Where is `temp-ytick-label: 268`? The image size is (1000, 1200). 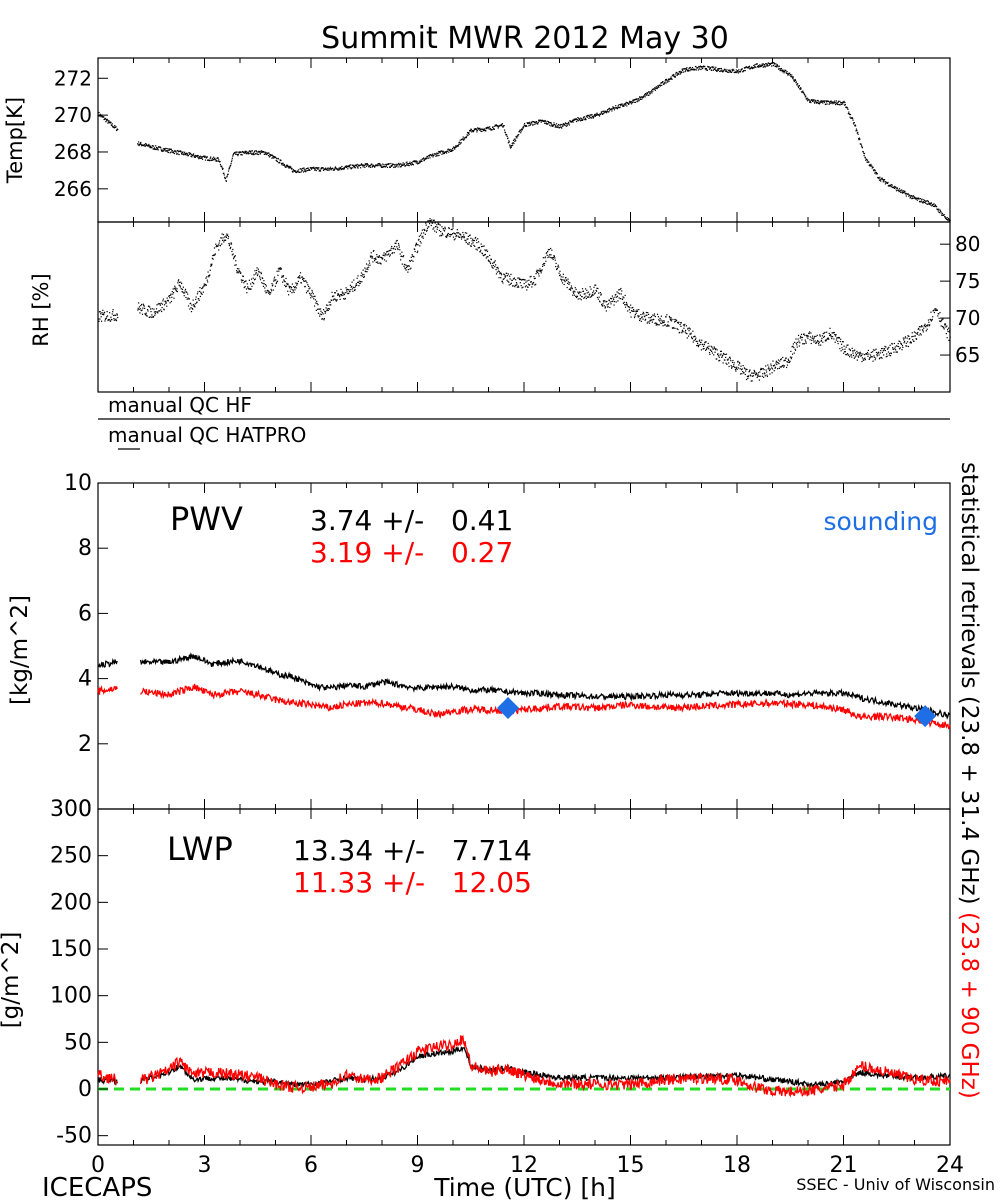
temp-ytick-label: 268 is located at coordinates (73, 152).